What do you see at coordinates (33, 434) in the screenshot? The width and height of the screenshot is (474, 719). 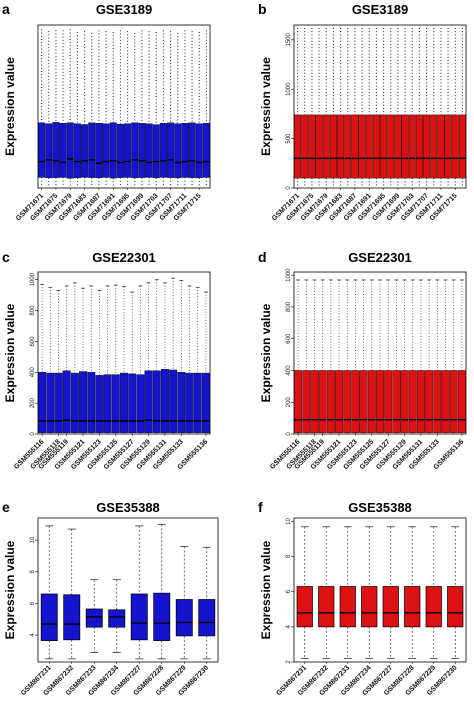 I see `y-tick-label: 0` at bounding box center [33, 434].